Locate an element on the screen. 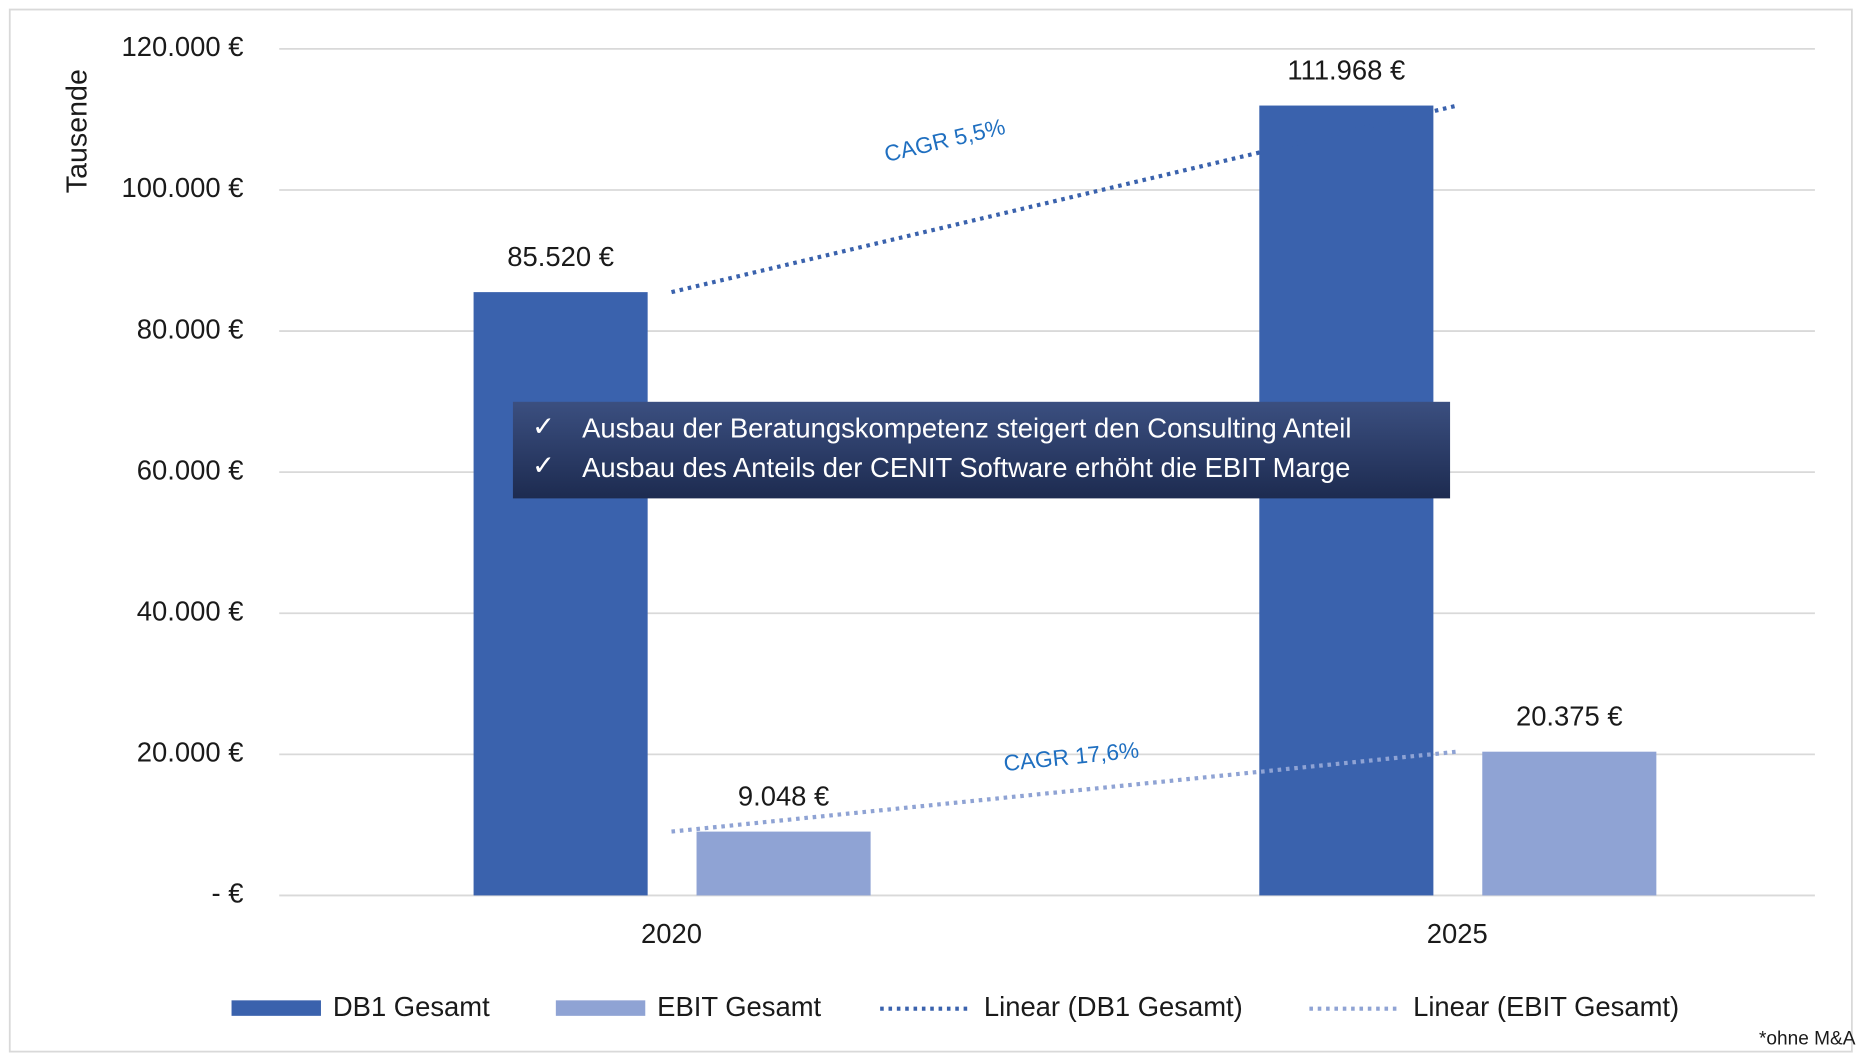 This screenshot has height=1054, width=1870. y-tick-label: 80.000 € is located at coordinates (190, 328).